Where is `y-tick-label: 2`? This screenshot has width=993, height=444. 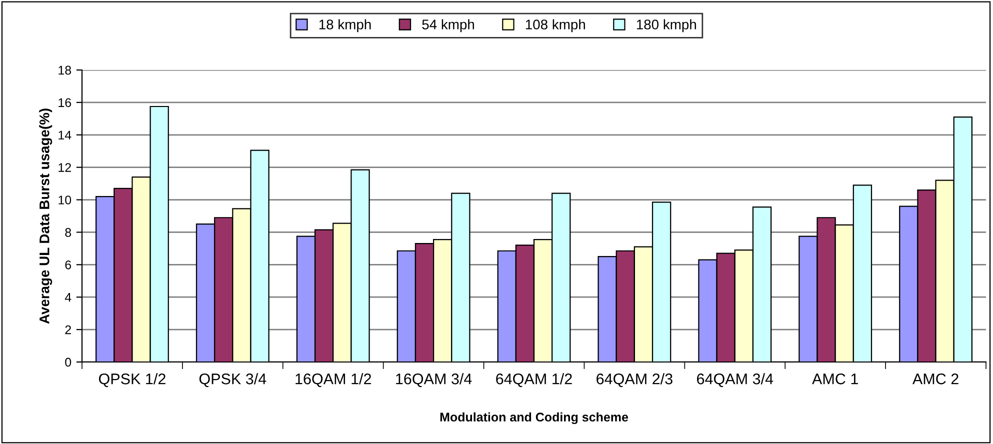 y-tick-label: 2 is located at coordinates (68, 329).